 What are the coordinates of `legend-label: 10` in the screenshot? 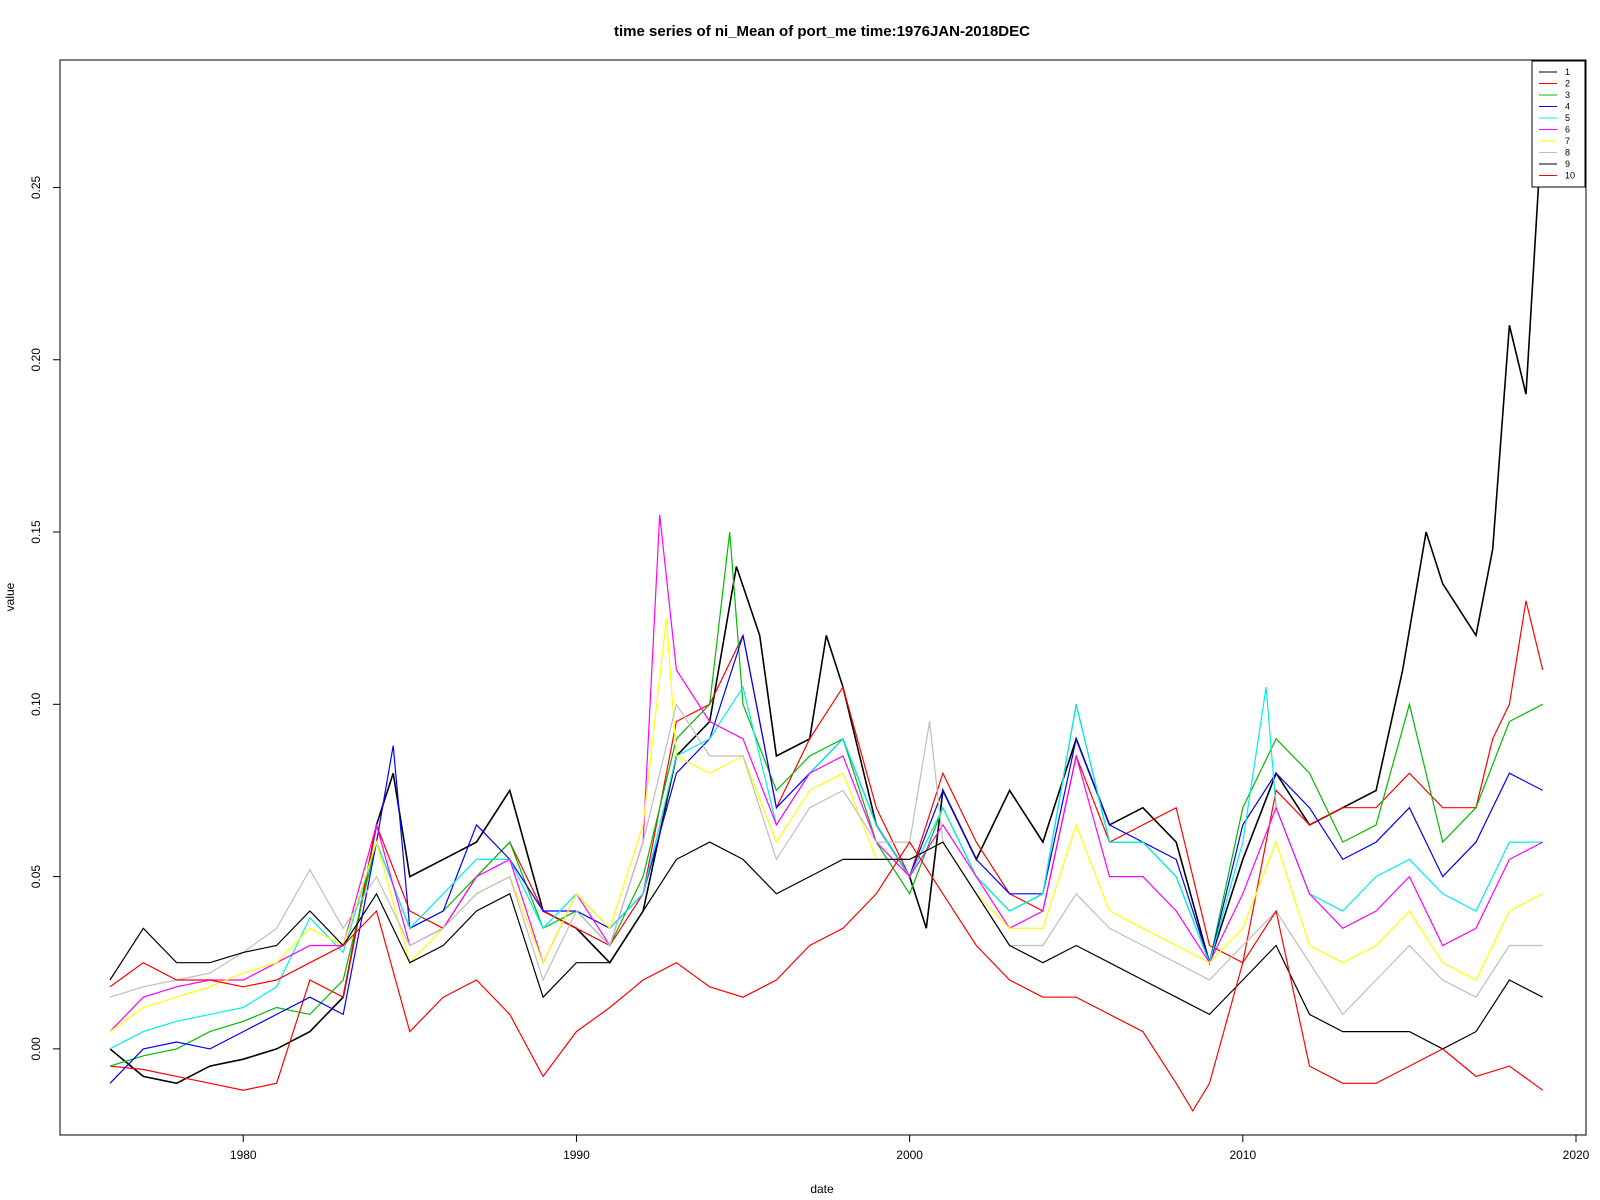 It's located at (1570, 176).